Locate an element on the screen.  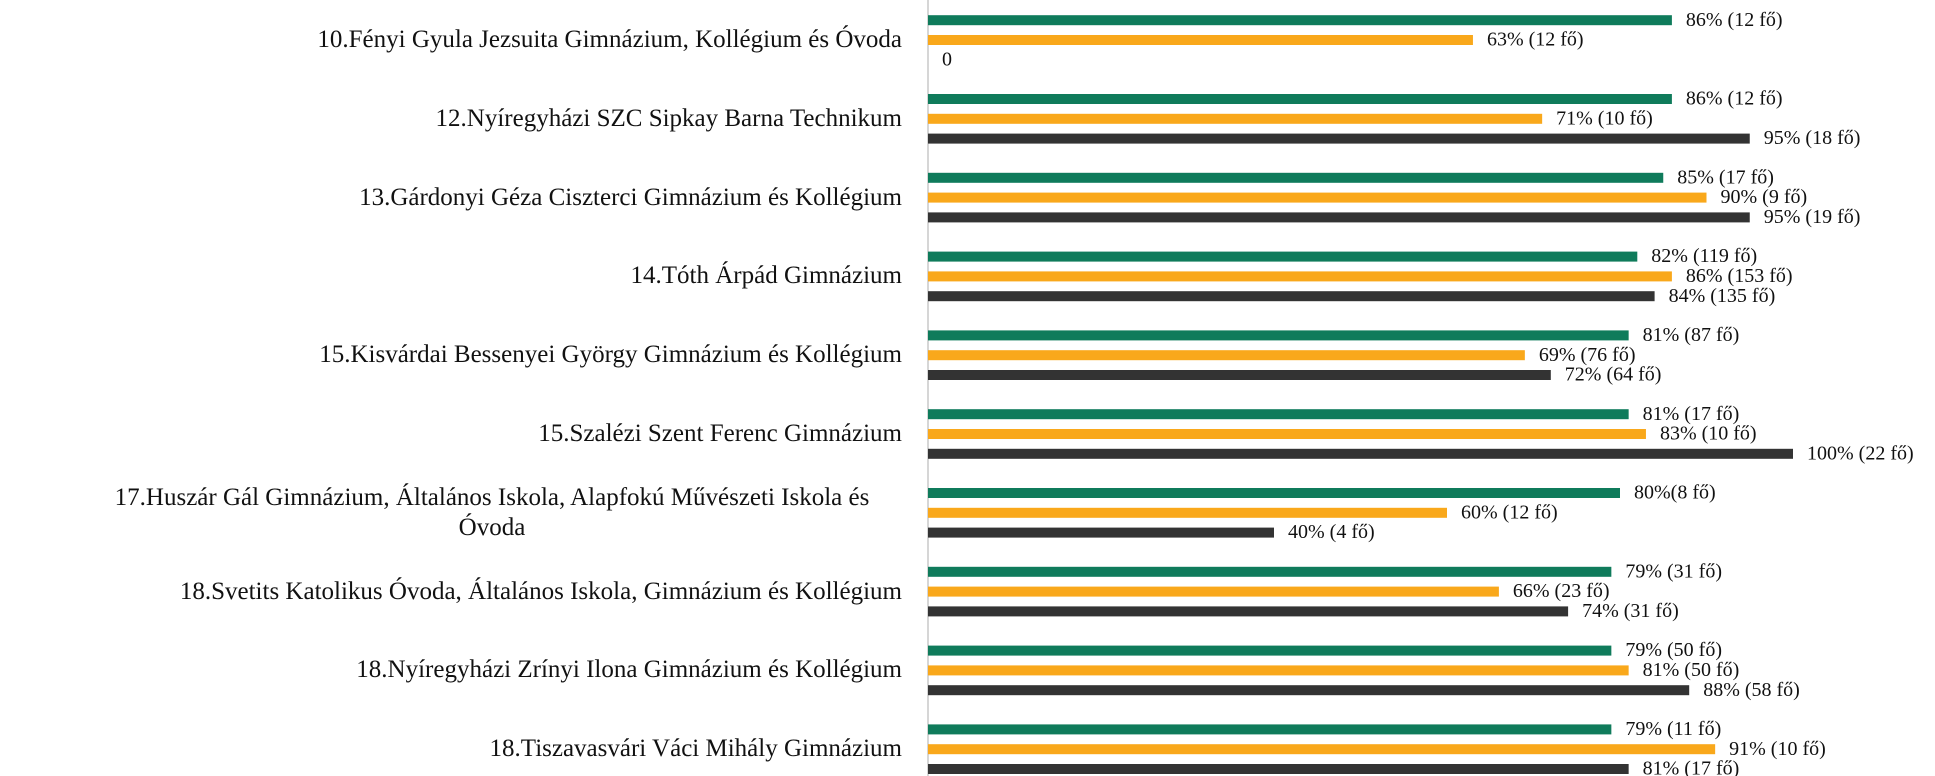
data-label: 79% (31 fő) is located at coordinates (1673, 571).